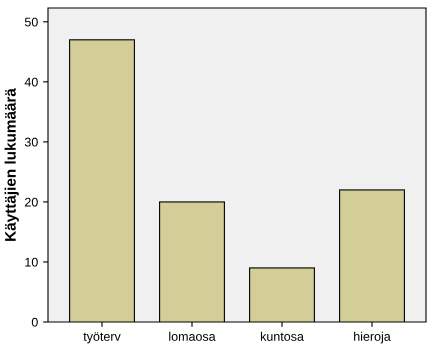  What do you see at coordinates (31, 202) in the screenshot?
I see `y-tick-label: 20` at bounding box center [31, 202].